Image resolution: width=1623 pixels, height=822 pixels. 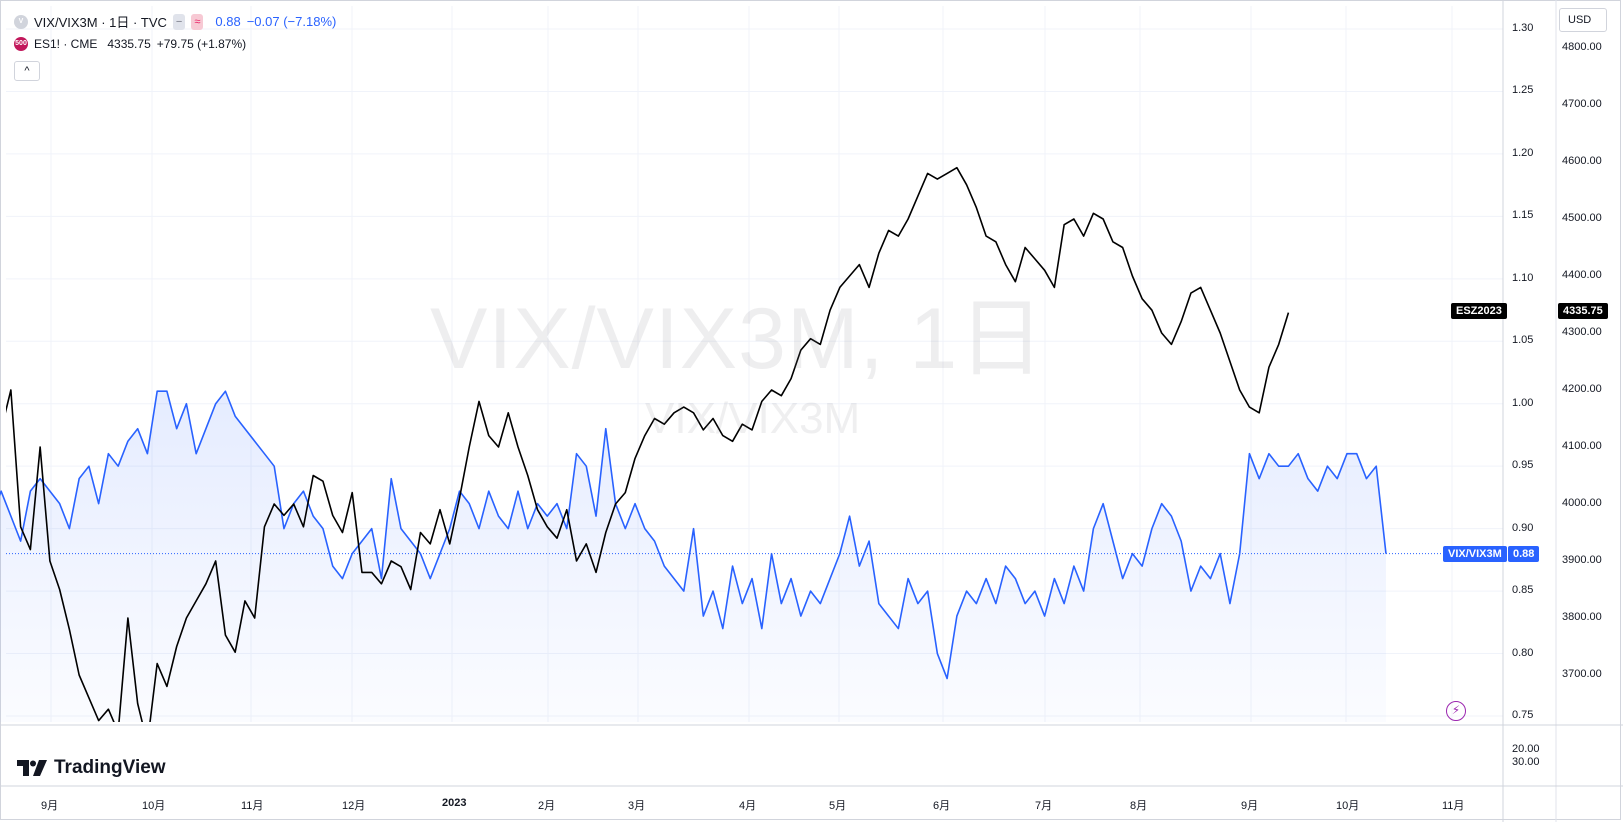 What do you see at coordinates (748, 806) in the screenshot?
I see `x-tick-label: 4月` at bounding box center [748, 806].